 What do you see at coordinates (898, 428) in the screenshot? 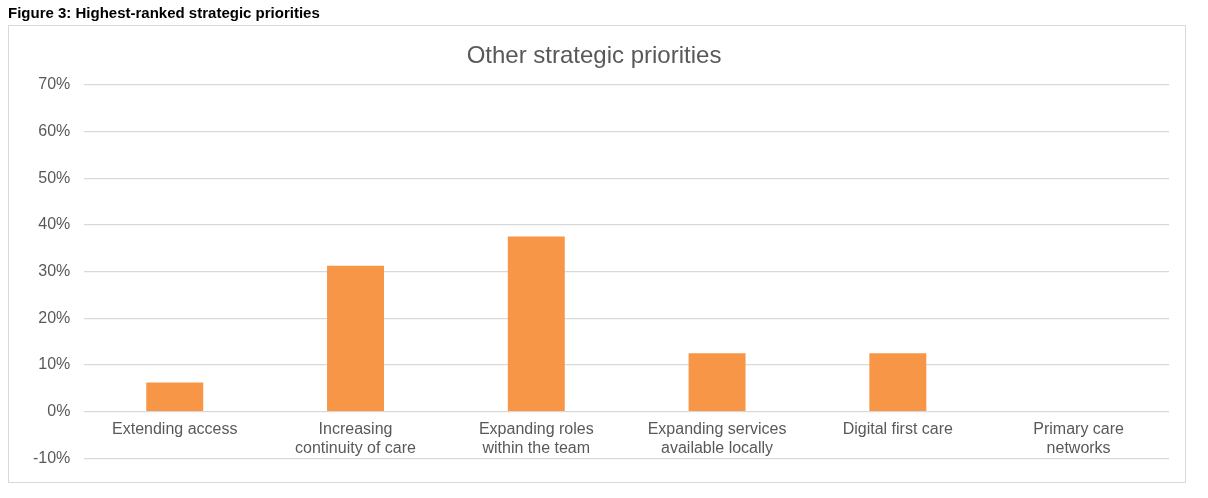
I see `x-tick-label: Digital first care` at bounding box center [898, 428].